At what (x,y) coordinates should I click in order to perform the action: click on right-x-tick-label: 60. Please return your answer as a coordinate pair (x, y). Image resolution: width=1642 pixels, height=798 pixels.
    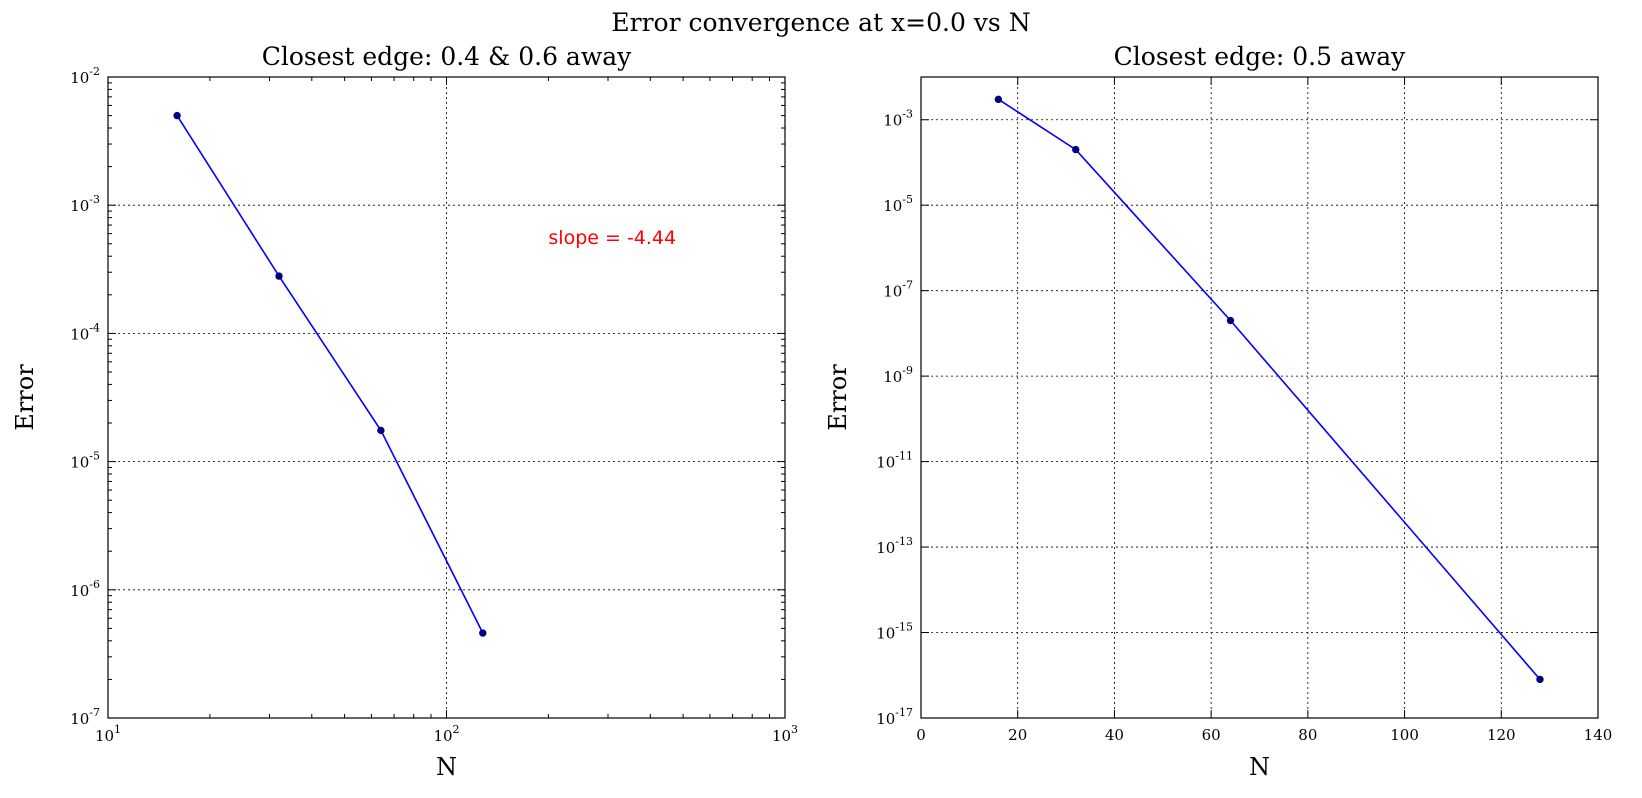
    Looking at the image, I should click on (1211, 735).